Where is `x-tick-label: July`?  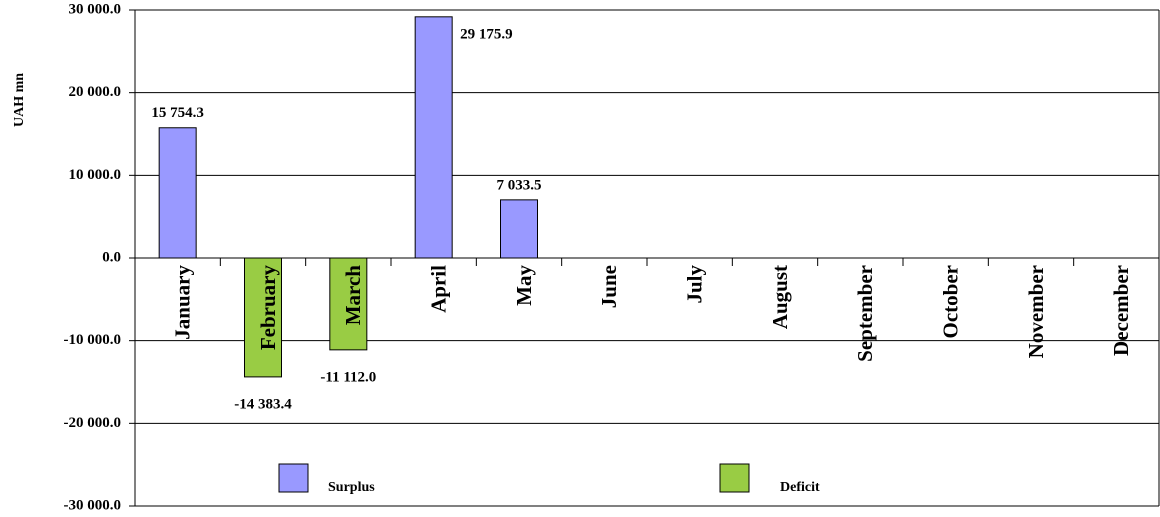 x-tick-label: July is located at coordinates (694, 284).